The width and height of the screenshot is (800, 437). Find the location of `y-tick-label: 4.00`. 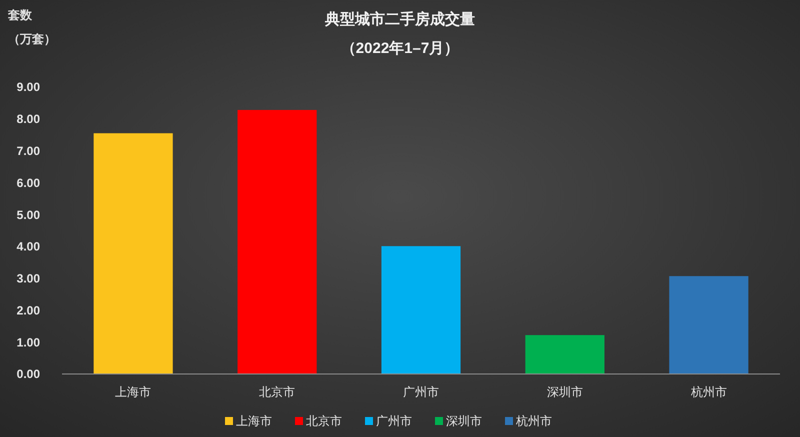

y-tick-label: 4.00 is located at coordinates (28, 247).